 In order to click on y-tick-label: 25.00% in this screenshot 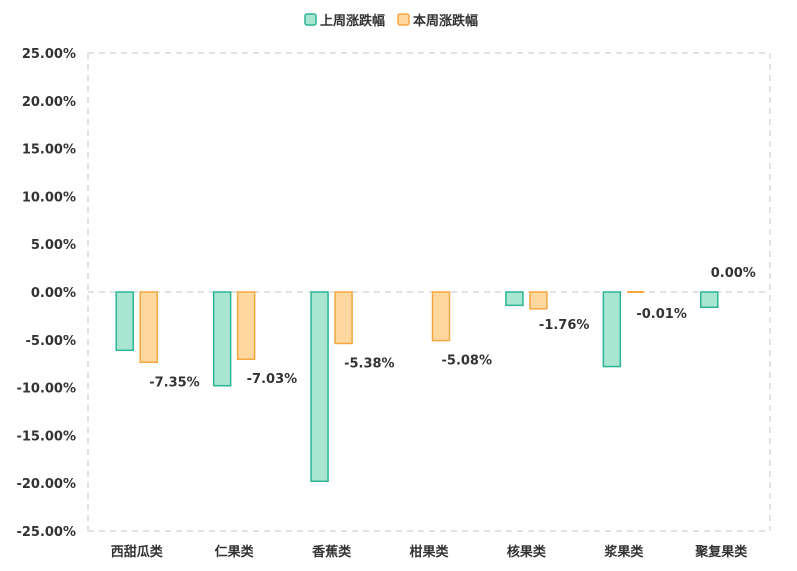, I will do `click(49, 54)`.